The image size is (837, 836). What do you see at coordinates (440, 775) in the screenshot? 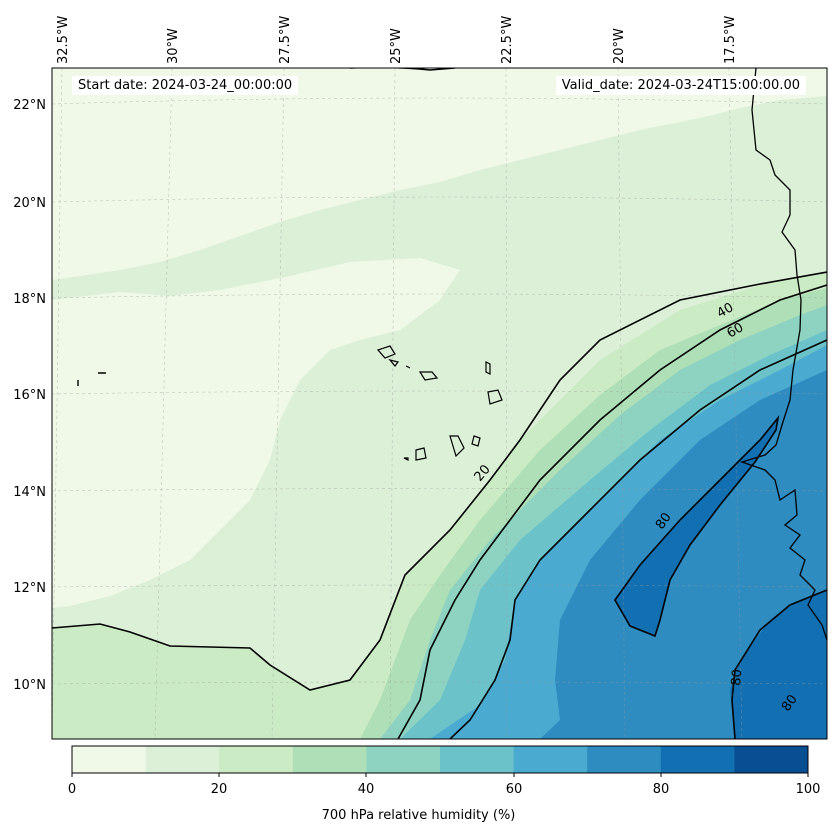
I see `colorbar-ticks` at bounding box center [440, 775].